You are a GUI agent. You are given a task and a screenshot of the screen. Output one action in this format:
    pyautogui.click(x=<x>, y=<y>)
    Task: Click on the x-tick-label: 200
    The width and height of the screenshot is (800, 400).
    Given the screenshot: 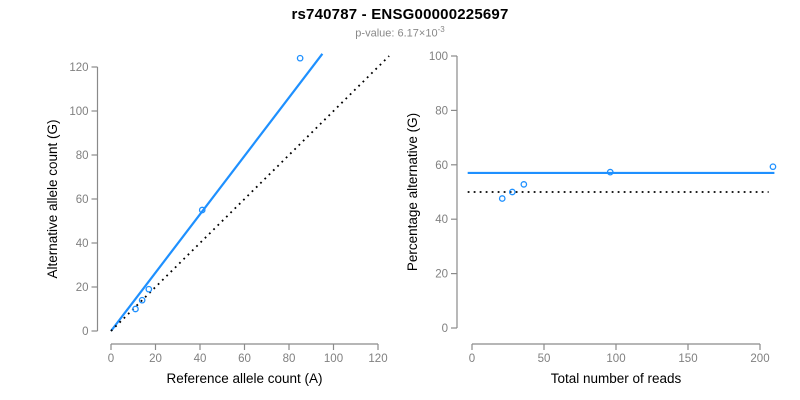 What is the action you would take?
    pyautogui.click(x=759, y=359)
    